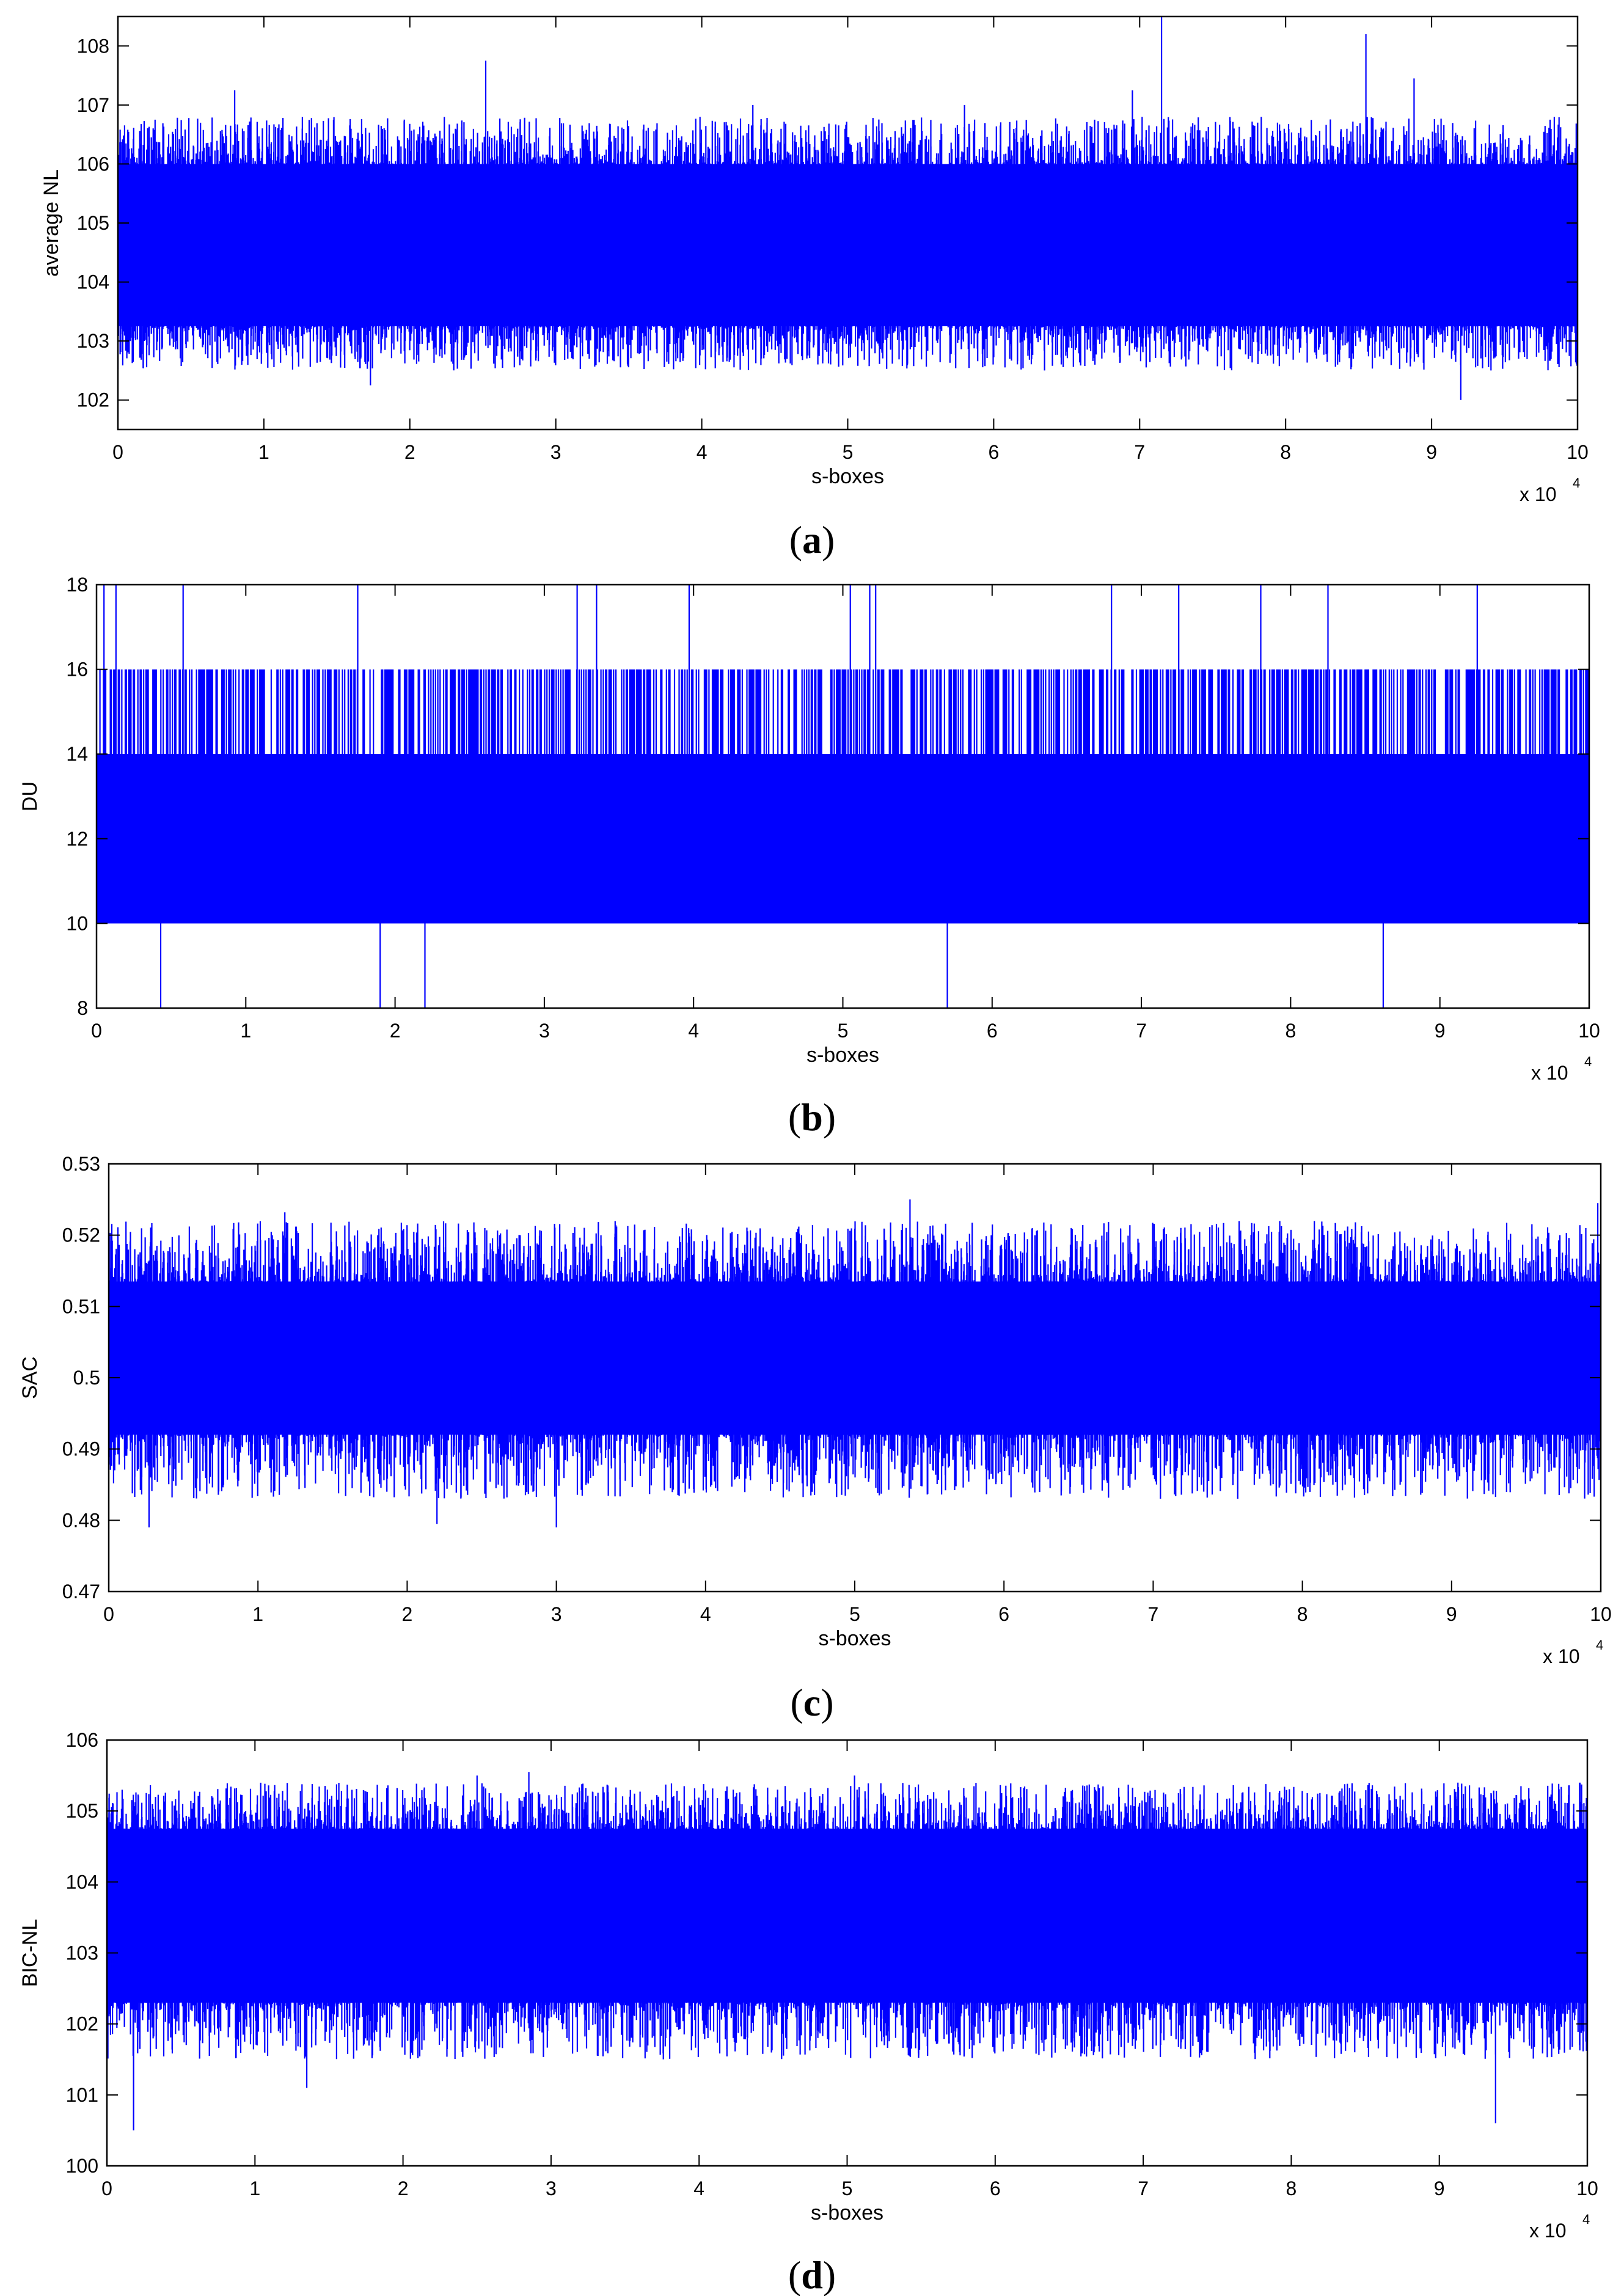 The height and width of the screenshot is (2296, 1624). What do you see at coordinates (93, 105) in the screenshot?
I see `y-tick-label: 107` at bounding box center [93, 105].